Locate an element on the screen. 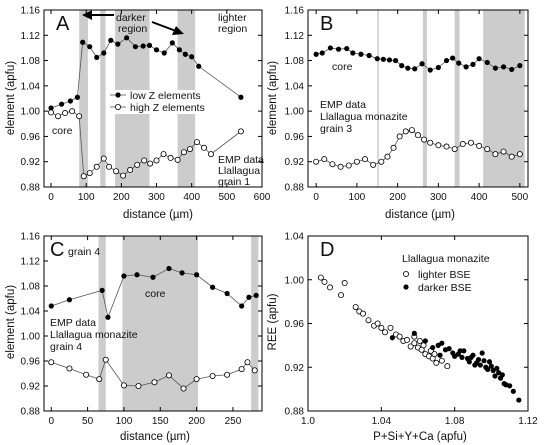 The height and width of the screenshot is (445, 550). legend-lighter-bse-marker is located at coordinates (405, 273).